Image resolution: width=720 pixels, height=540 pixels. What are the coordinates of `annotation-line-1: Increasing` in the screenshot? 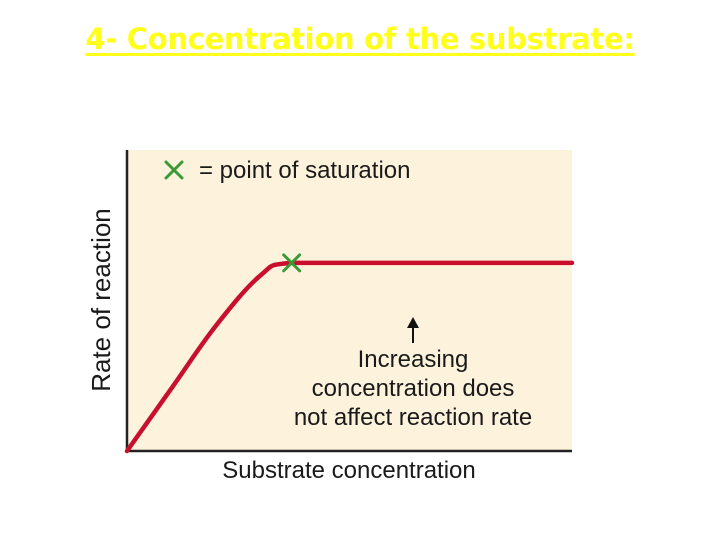 It's located at (413, 359).